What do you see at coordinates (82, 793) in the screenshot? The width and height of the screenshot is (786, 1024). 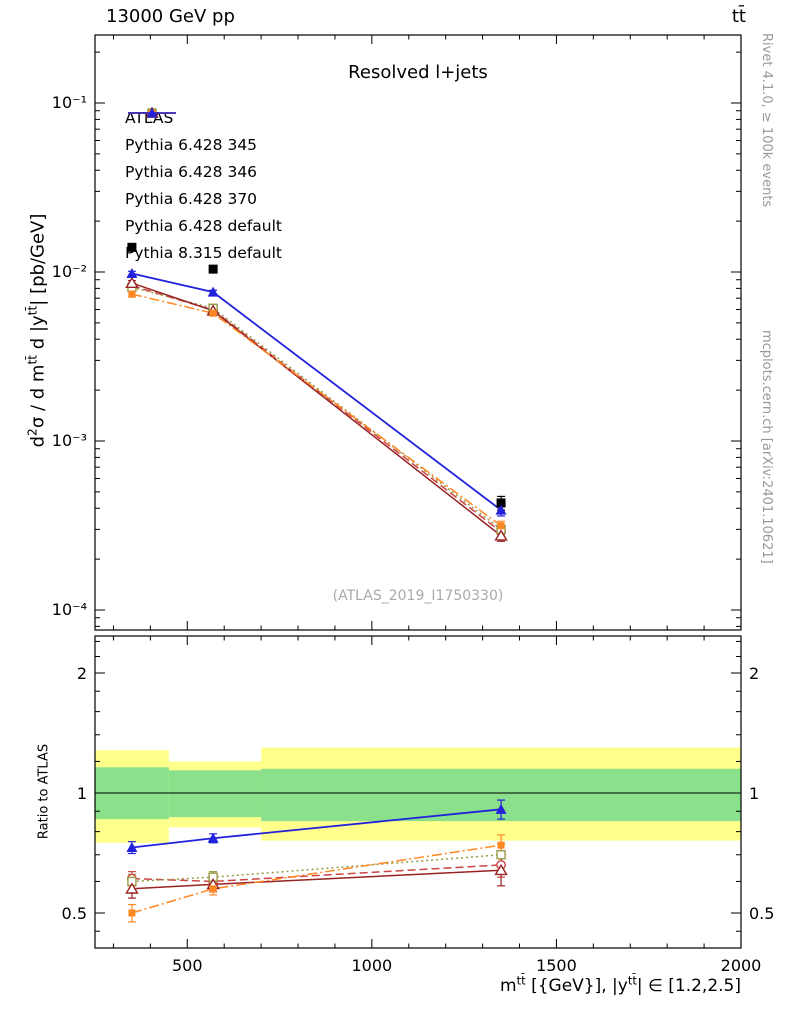 I see `ratio-tick-label-left: 1` at bounding box center [82, 793].